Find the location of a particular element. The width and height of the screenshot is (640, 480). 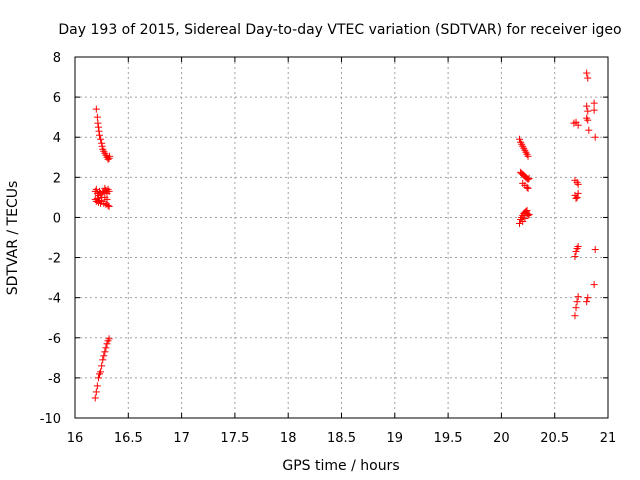

x-tick-label: 17 is located at coordinates (181, 438).